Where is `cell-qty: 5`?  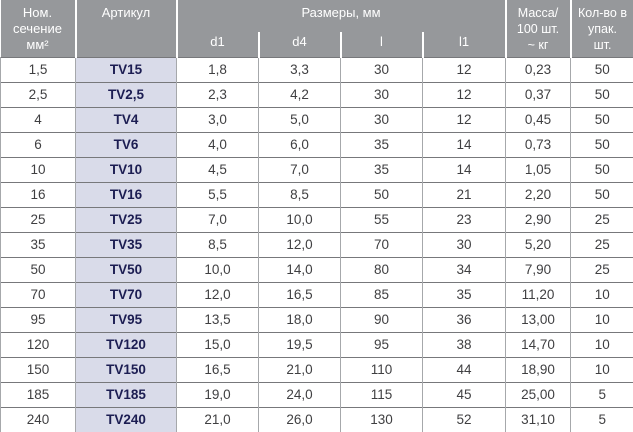
cell-qty: 5 is located at coordinates (601, 394).